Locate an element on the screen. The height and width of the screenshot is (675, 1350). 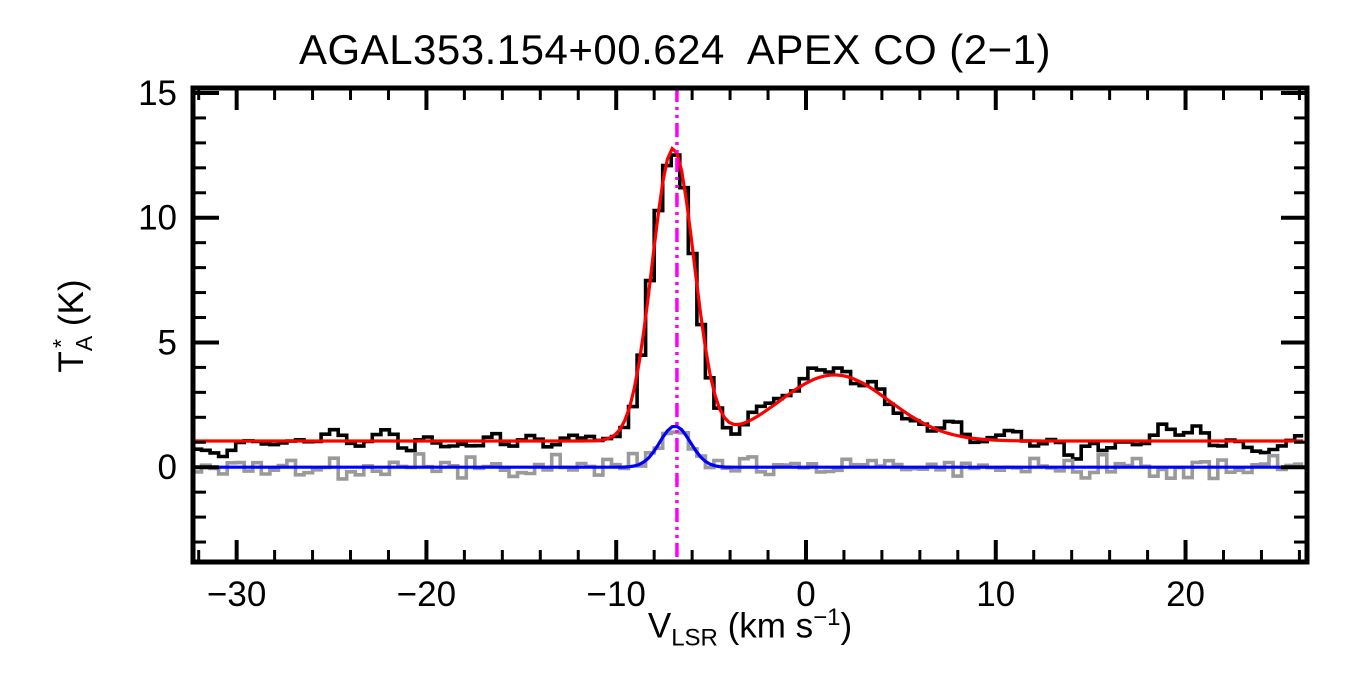
x-tick-label: 10 is located at coordinates (995, 594).